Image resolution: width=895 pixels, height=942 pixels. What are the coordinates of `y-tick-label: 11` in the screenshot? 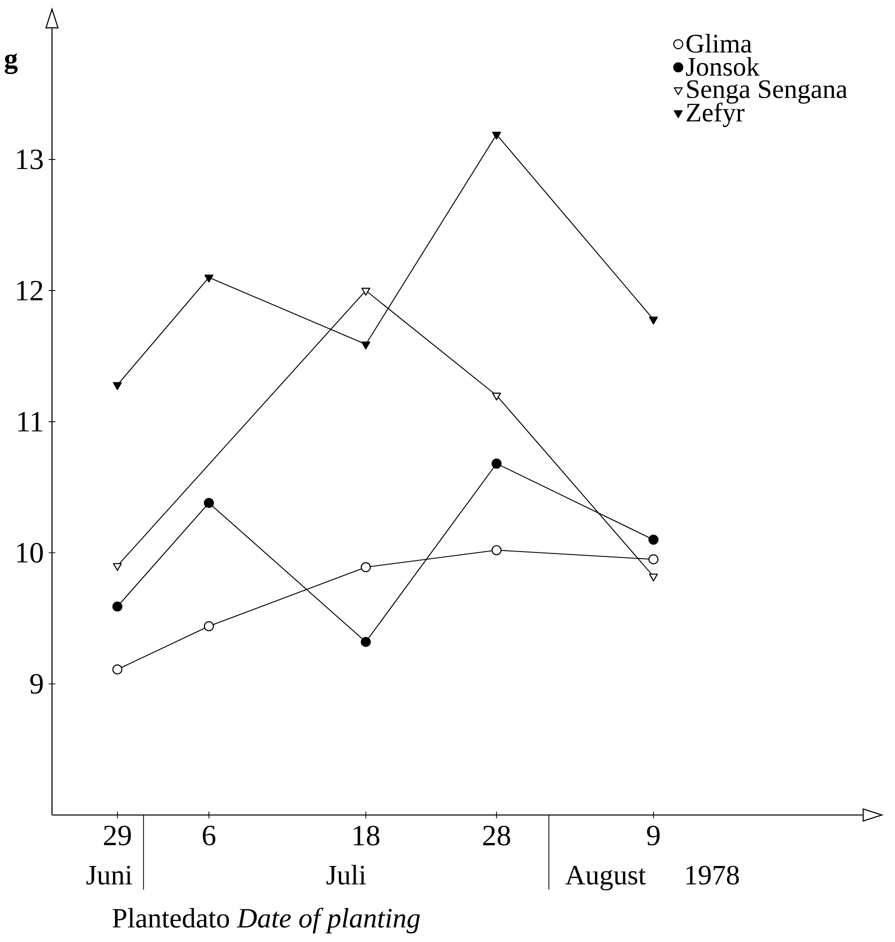 It's located at (30, 422).